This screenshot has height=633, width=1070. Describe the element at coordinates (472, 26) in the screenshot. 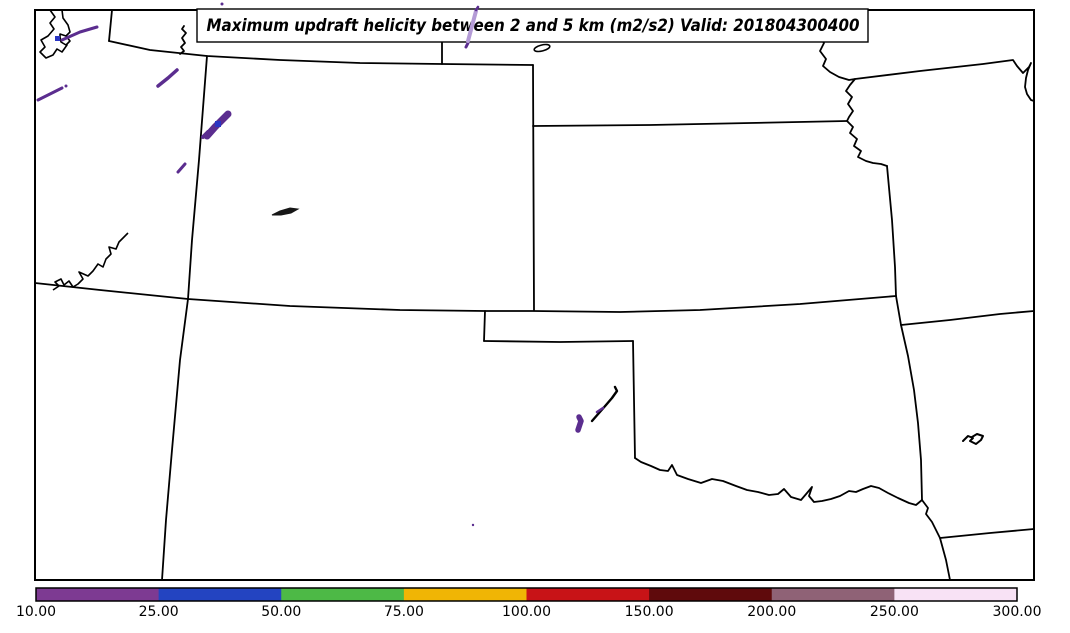

I see `uh-streak-title-over` at that location.